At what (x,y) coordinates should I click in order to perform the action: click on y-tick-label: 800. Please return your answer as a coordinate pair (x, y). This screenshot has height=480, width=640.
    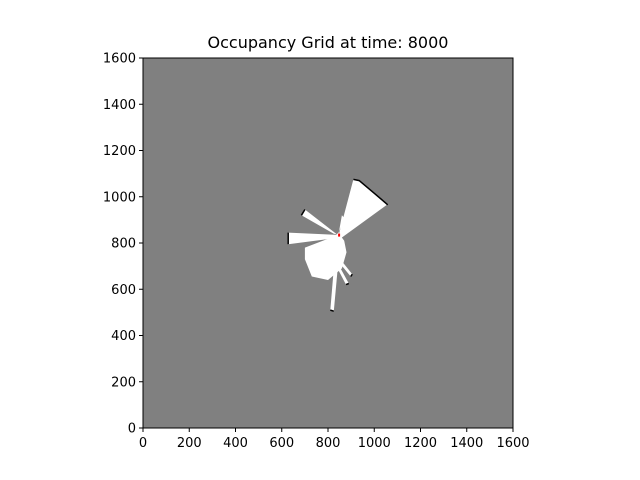
    Looking at the image, I should click on (123, 244).